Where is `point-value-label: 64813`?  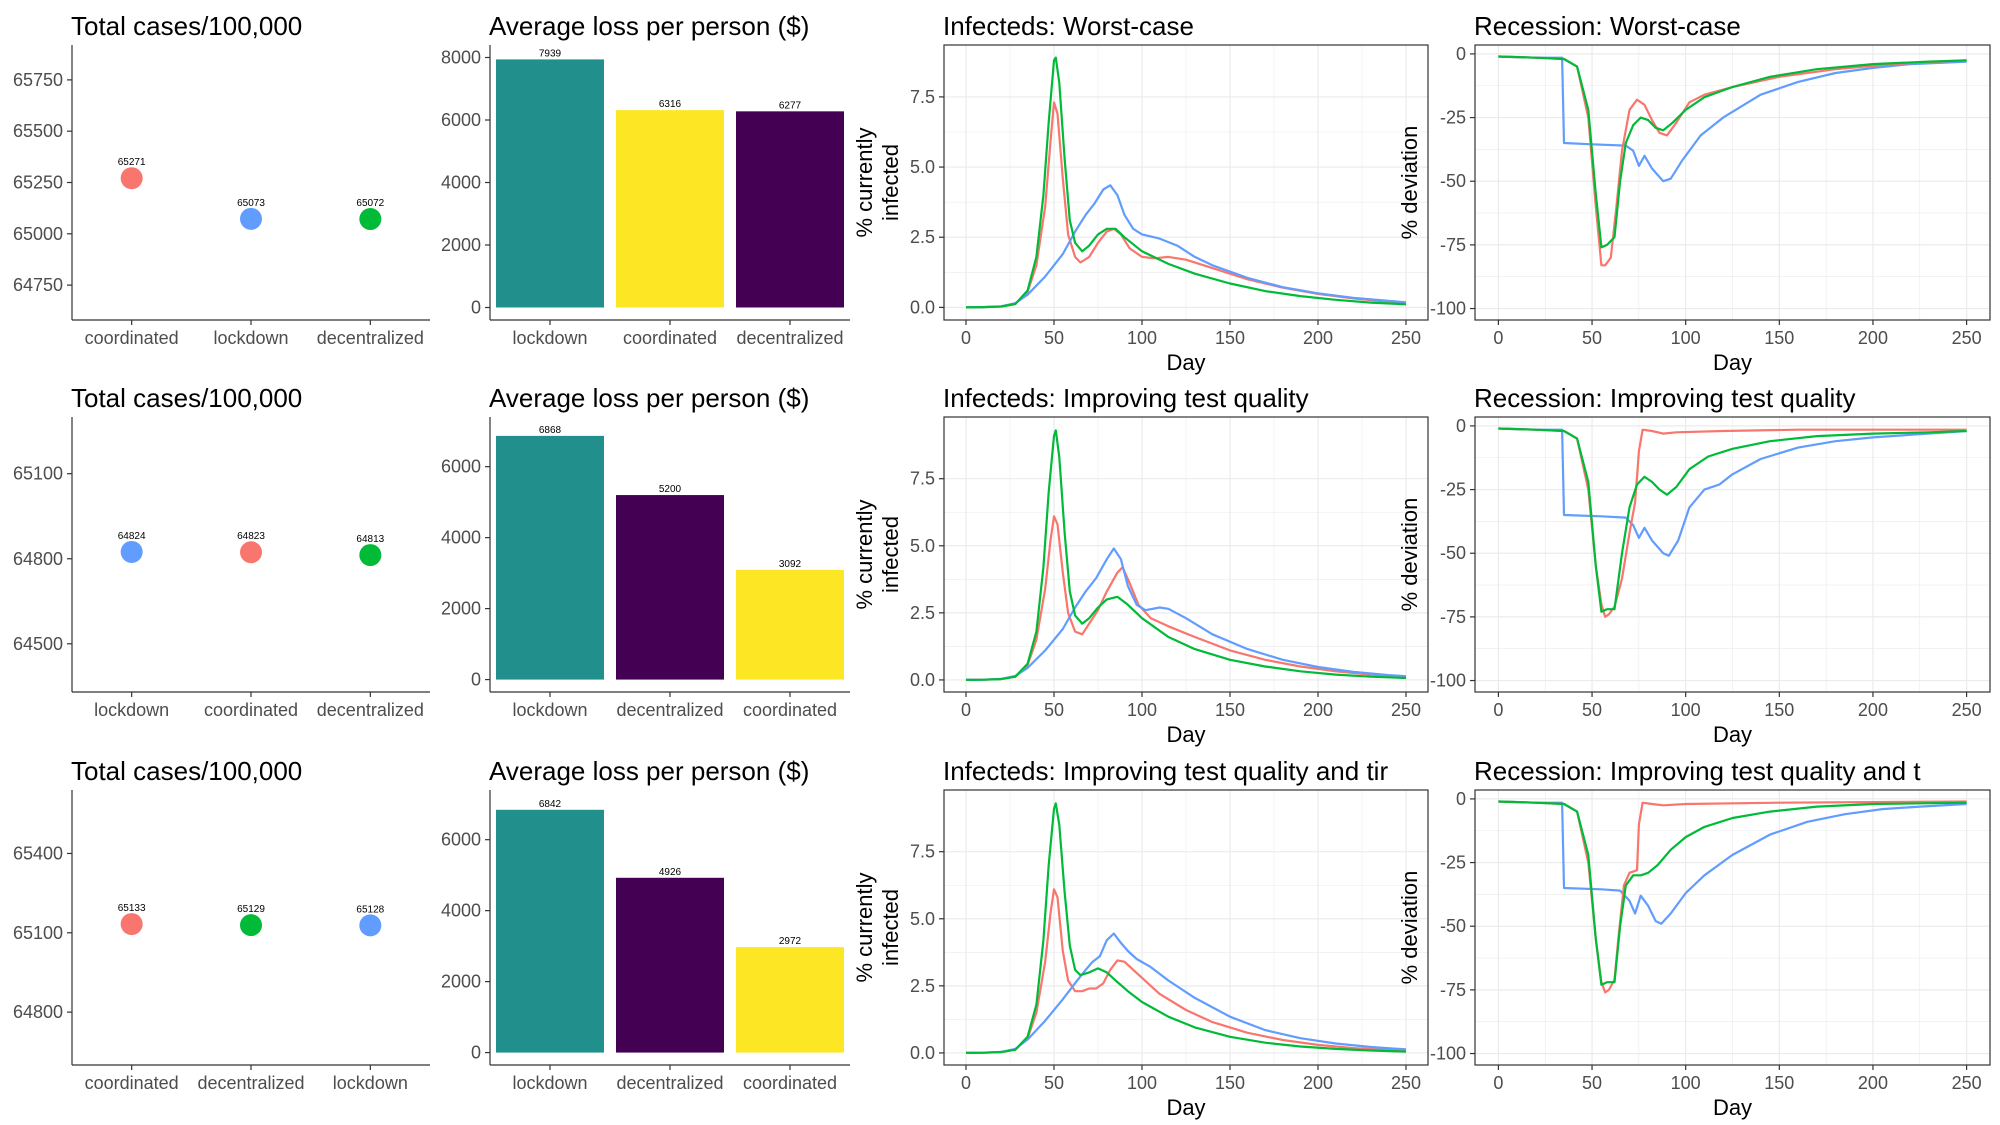
point-value-label: 64813 is located at coordinates (370, 539).